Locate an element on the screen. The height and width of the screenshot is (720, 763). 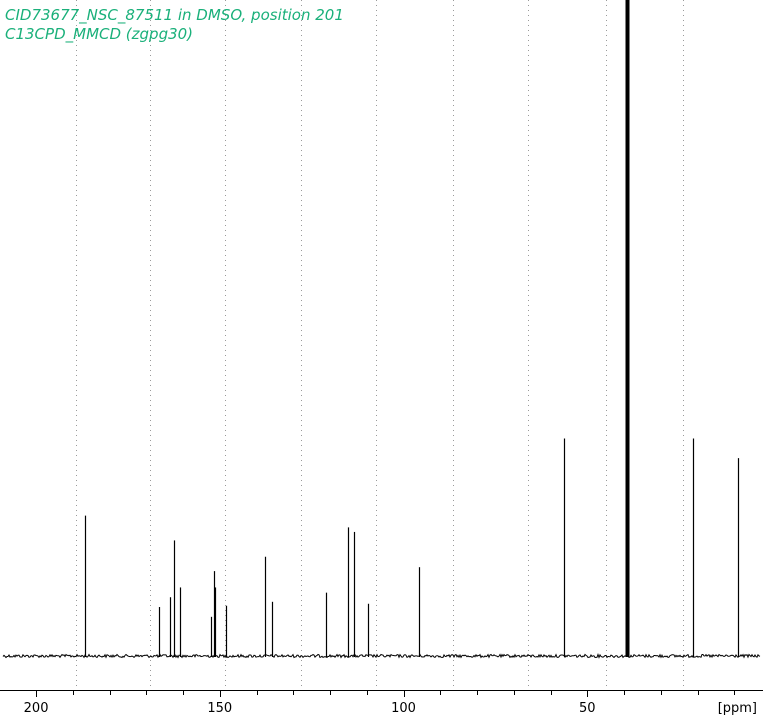
spectrum-title-line-1: CID73677_NSC_87511 in DMSO, position 201 is located at coordinates (174, 15).